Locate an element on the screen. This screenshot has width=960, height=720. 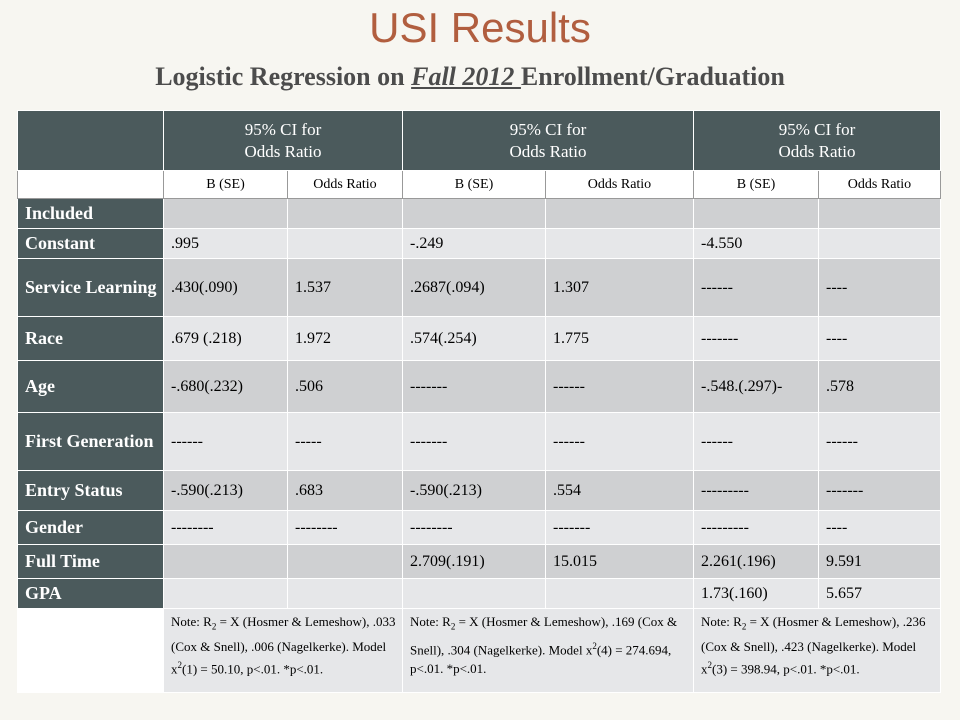
notes-blank is located at coordinates (90, 650).